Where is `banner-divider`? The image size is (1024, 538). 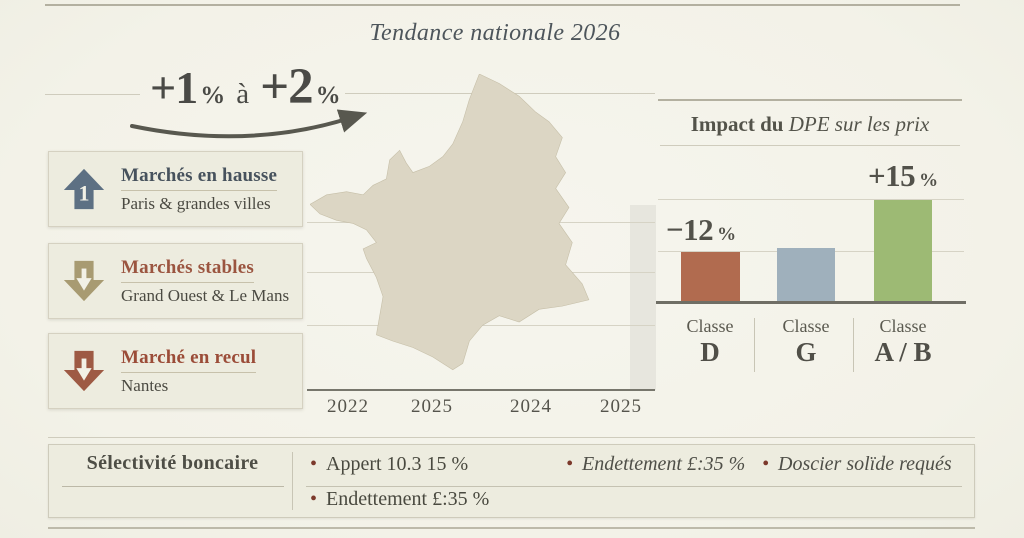
banner-divider is located at coordinates (292, 481).